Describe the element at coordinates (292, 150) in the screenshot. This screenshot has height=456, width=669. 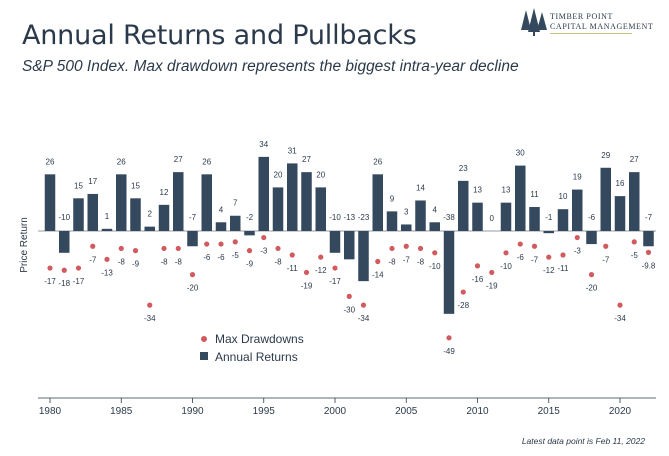
I see `bar-value-label: 31` at that location.